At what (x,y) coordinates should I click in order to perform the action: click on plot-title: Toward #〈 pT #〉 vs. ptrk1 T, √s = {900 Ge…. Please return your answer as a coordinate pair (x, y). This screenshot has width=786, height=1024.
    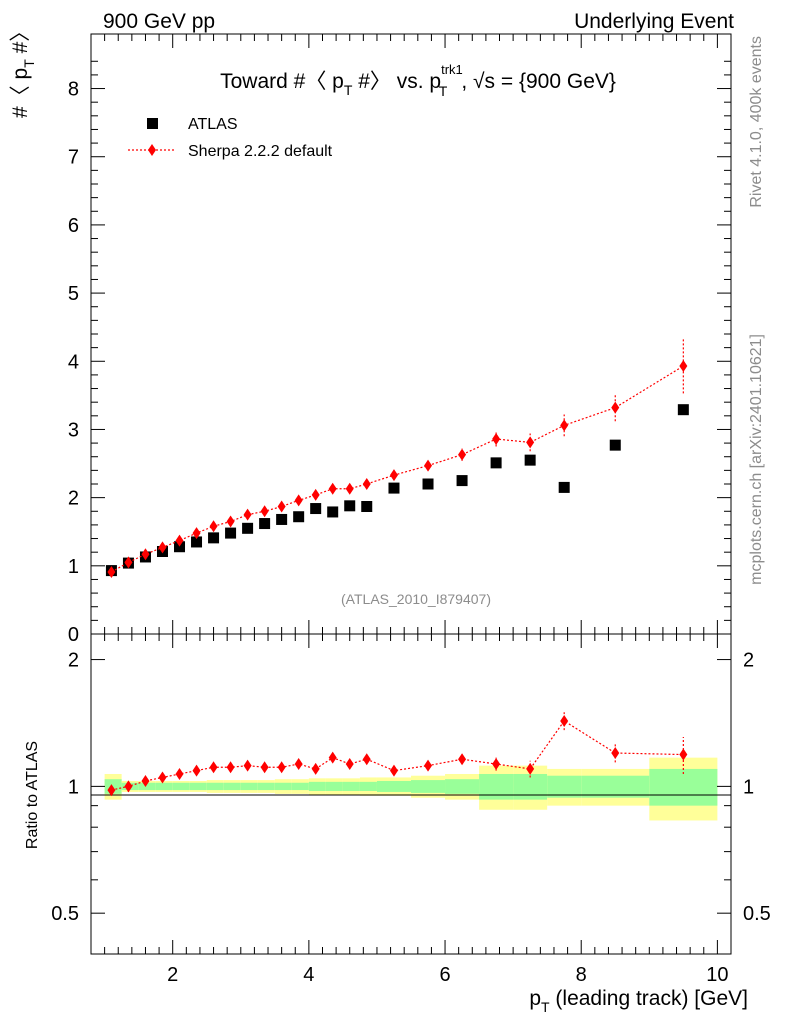
    Looking at the image, I should click on (418, 80).